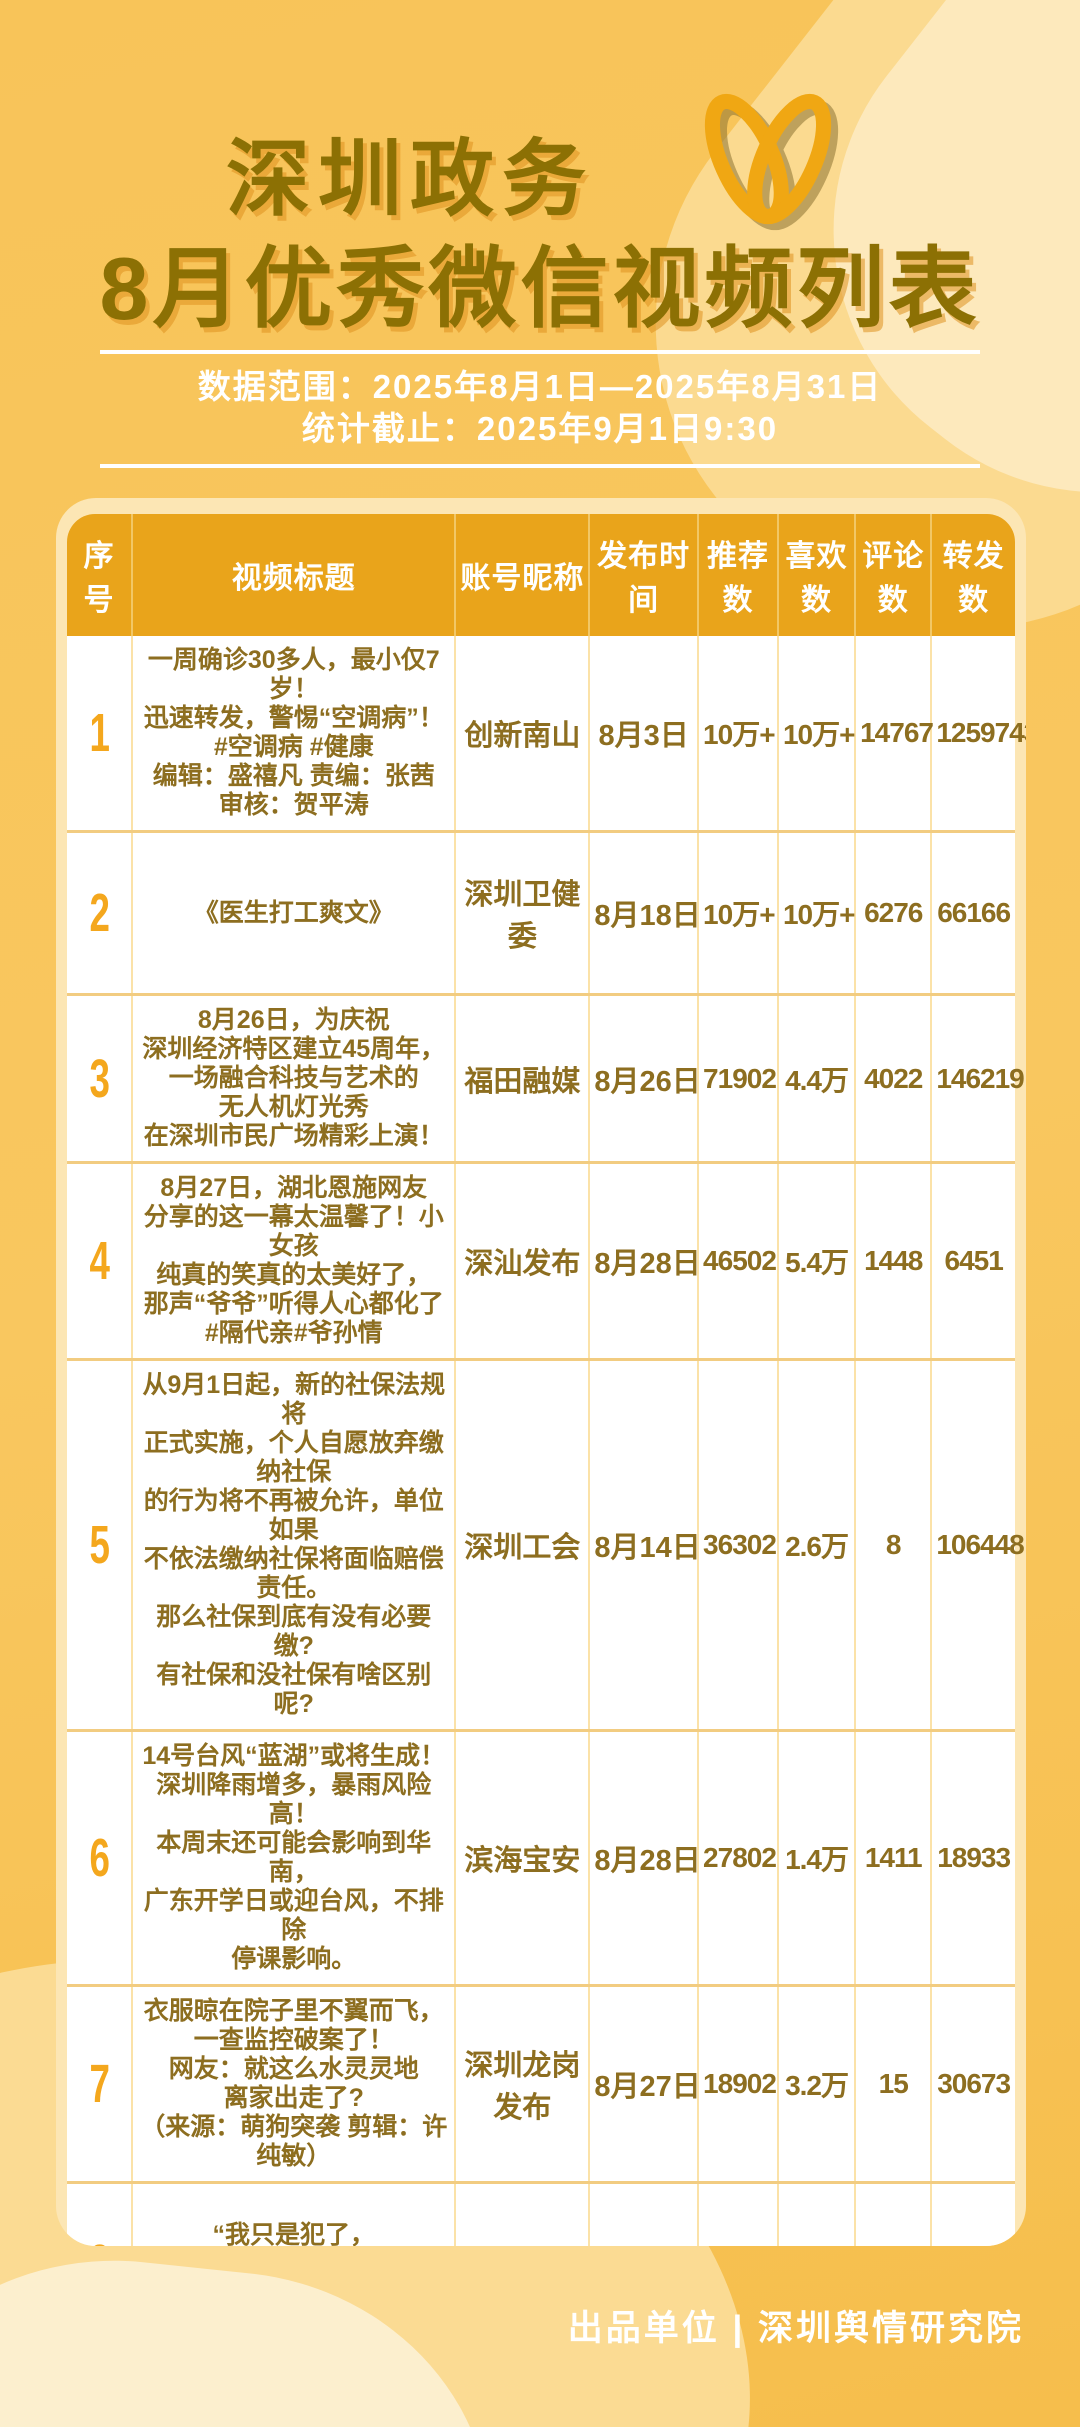  What do you see at coordinates (973, 913) in the screenshot?
I see `share-count-cell: 66166` at bounding box center [973, 913].